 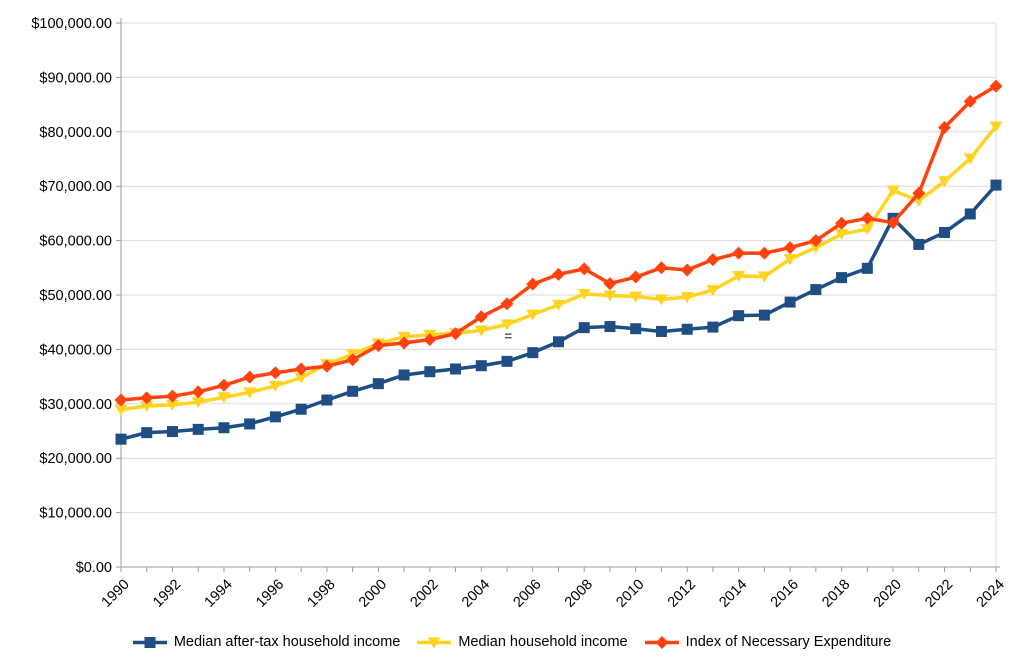 I want to click on legend-triangle-marker-icon, so click(x=434, y=642).